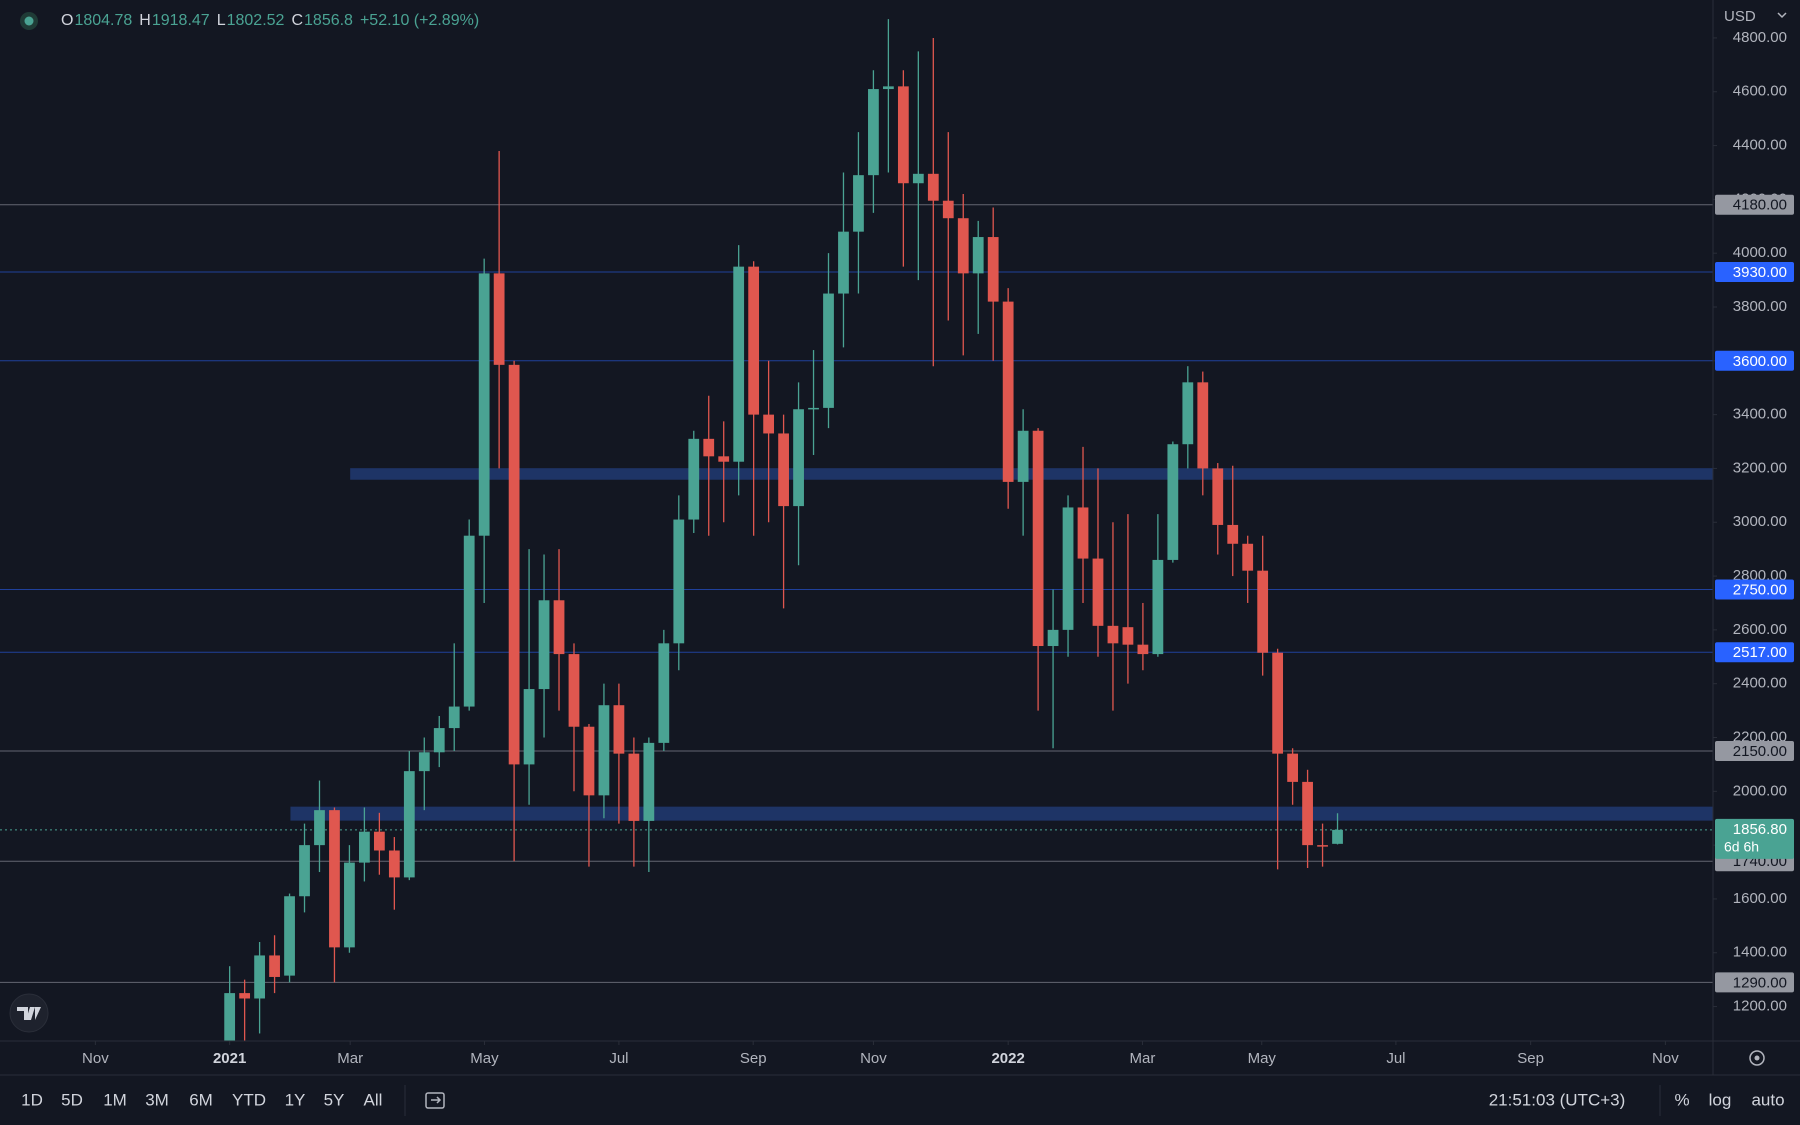  I want to click on range-button: YTD, so click(249, 1099).